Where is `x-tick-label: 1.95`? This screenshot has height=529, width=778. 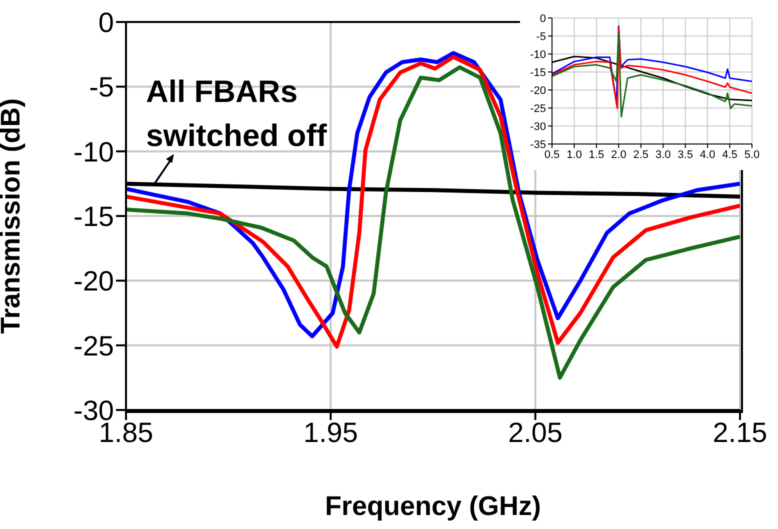 x-tick-label: 1.95 is located at coordinates (330, 432).